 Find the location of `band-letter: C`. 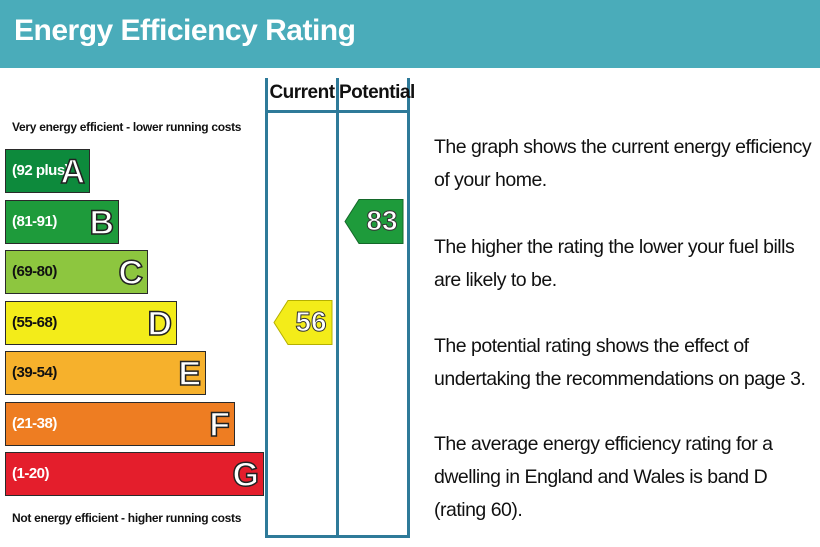

band-letter: C is located at coordinates (131, 273).